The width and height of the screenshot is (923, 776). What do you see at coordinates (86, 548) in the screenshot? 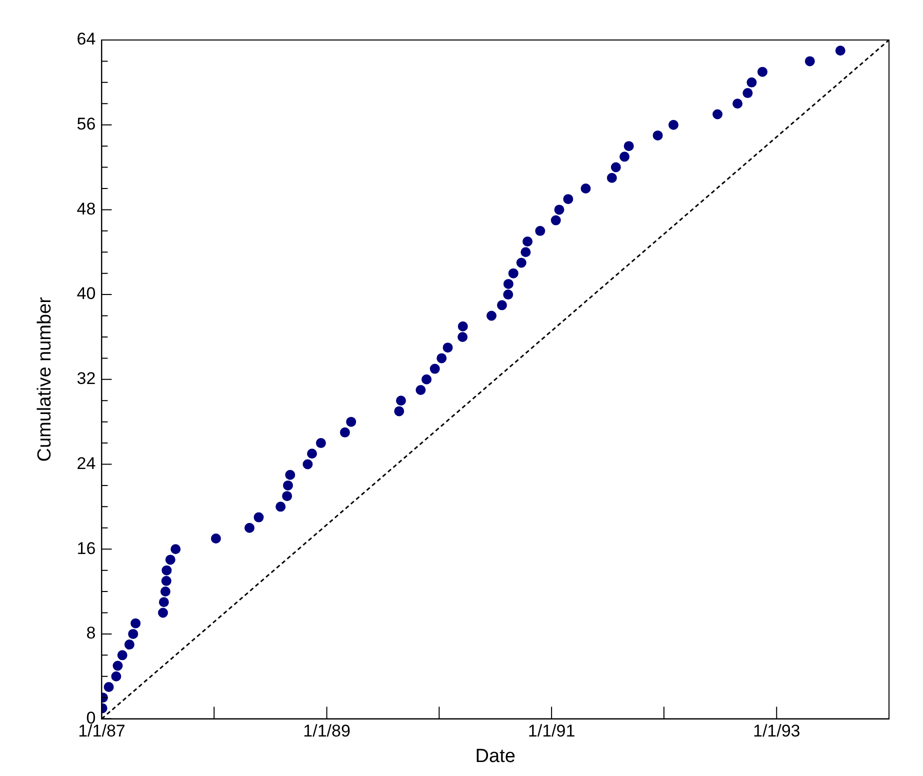
I see `y-tick-label: 16` at bounding box center [86, 548].